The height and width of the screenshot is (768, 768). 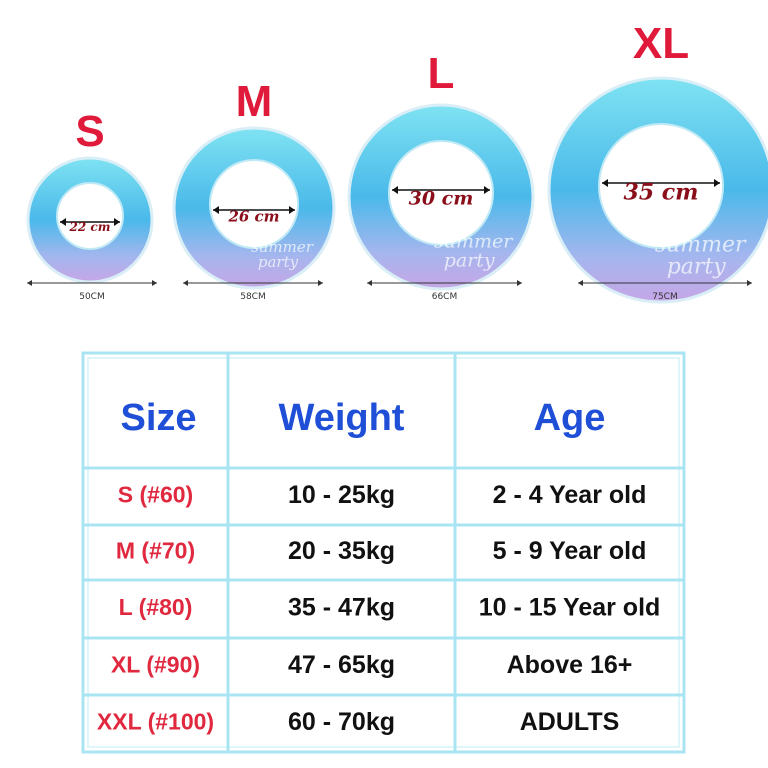 I want to click on table-header: Size, so click(x=158, y=418).